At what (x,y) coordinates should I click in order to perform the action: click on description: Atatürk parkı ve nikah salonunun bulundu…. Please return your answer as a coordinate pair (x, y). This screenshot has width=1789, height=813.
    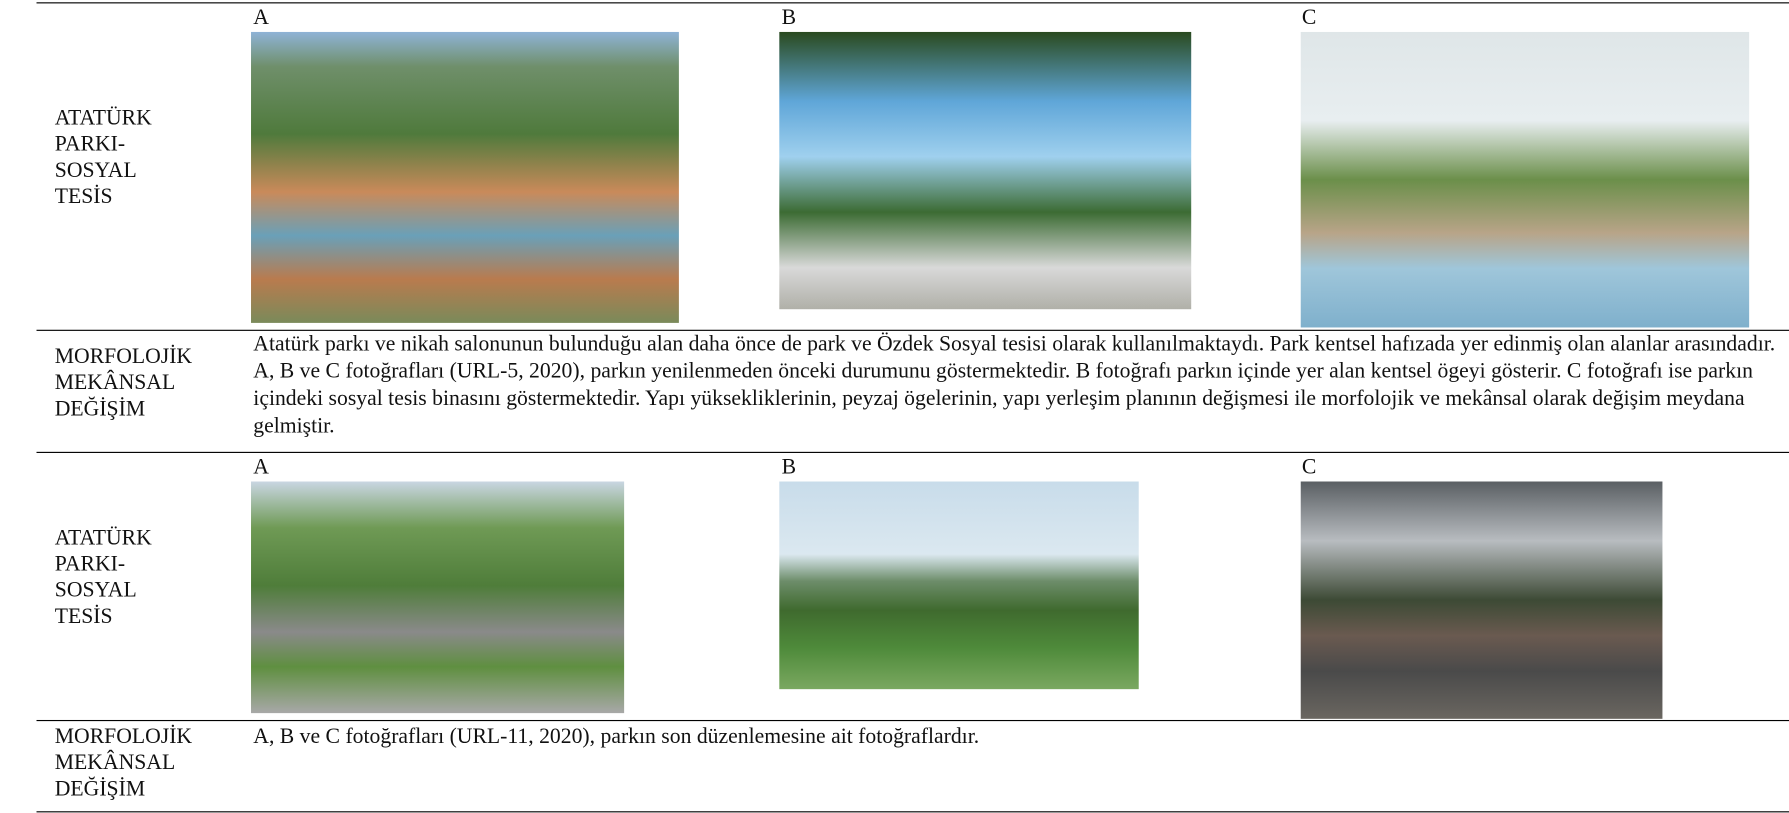
    Looking at the image, I should click on (1014, 385).